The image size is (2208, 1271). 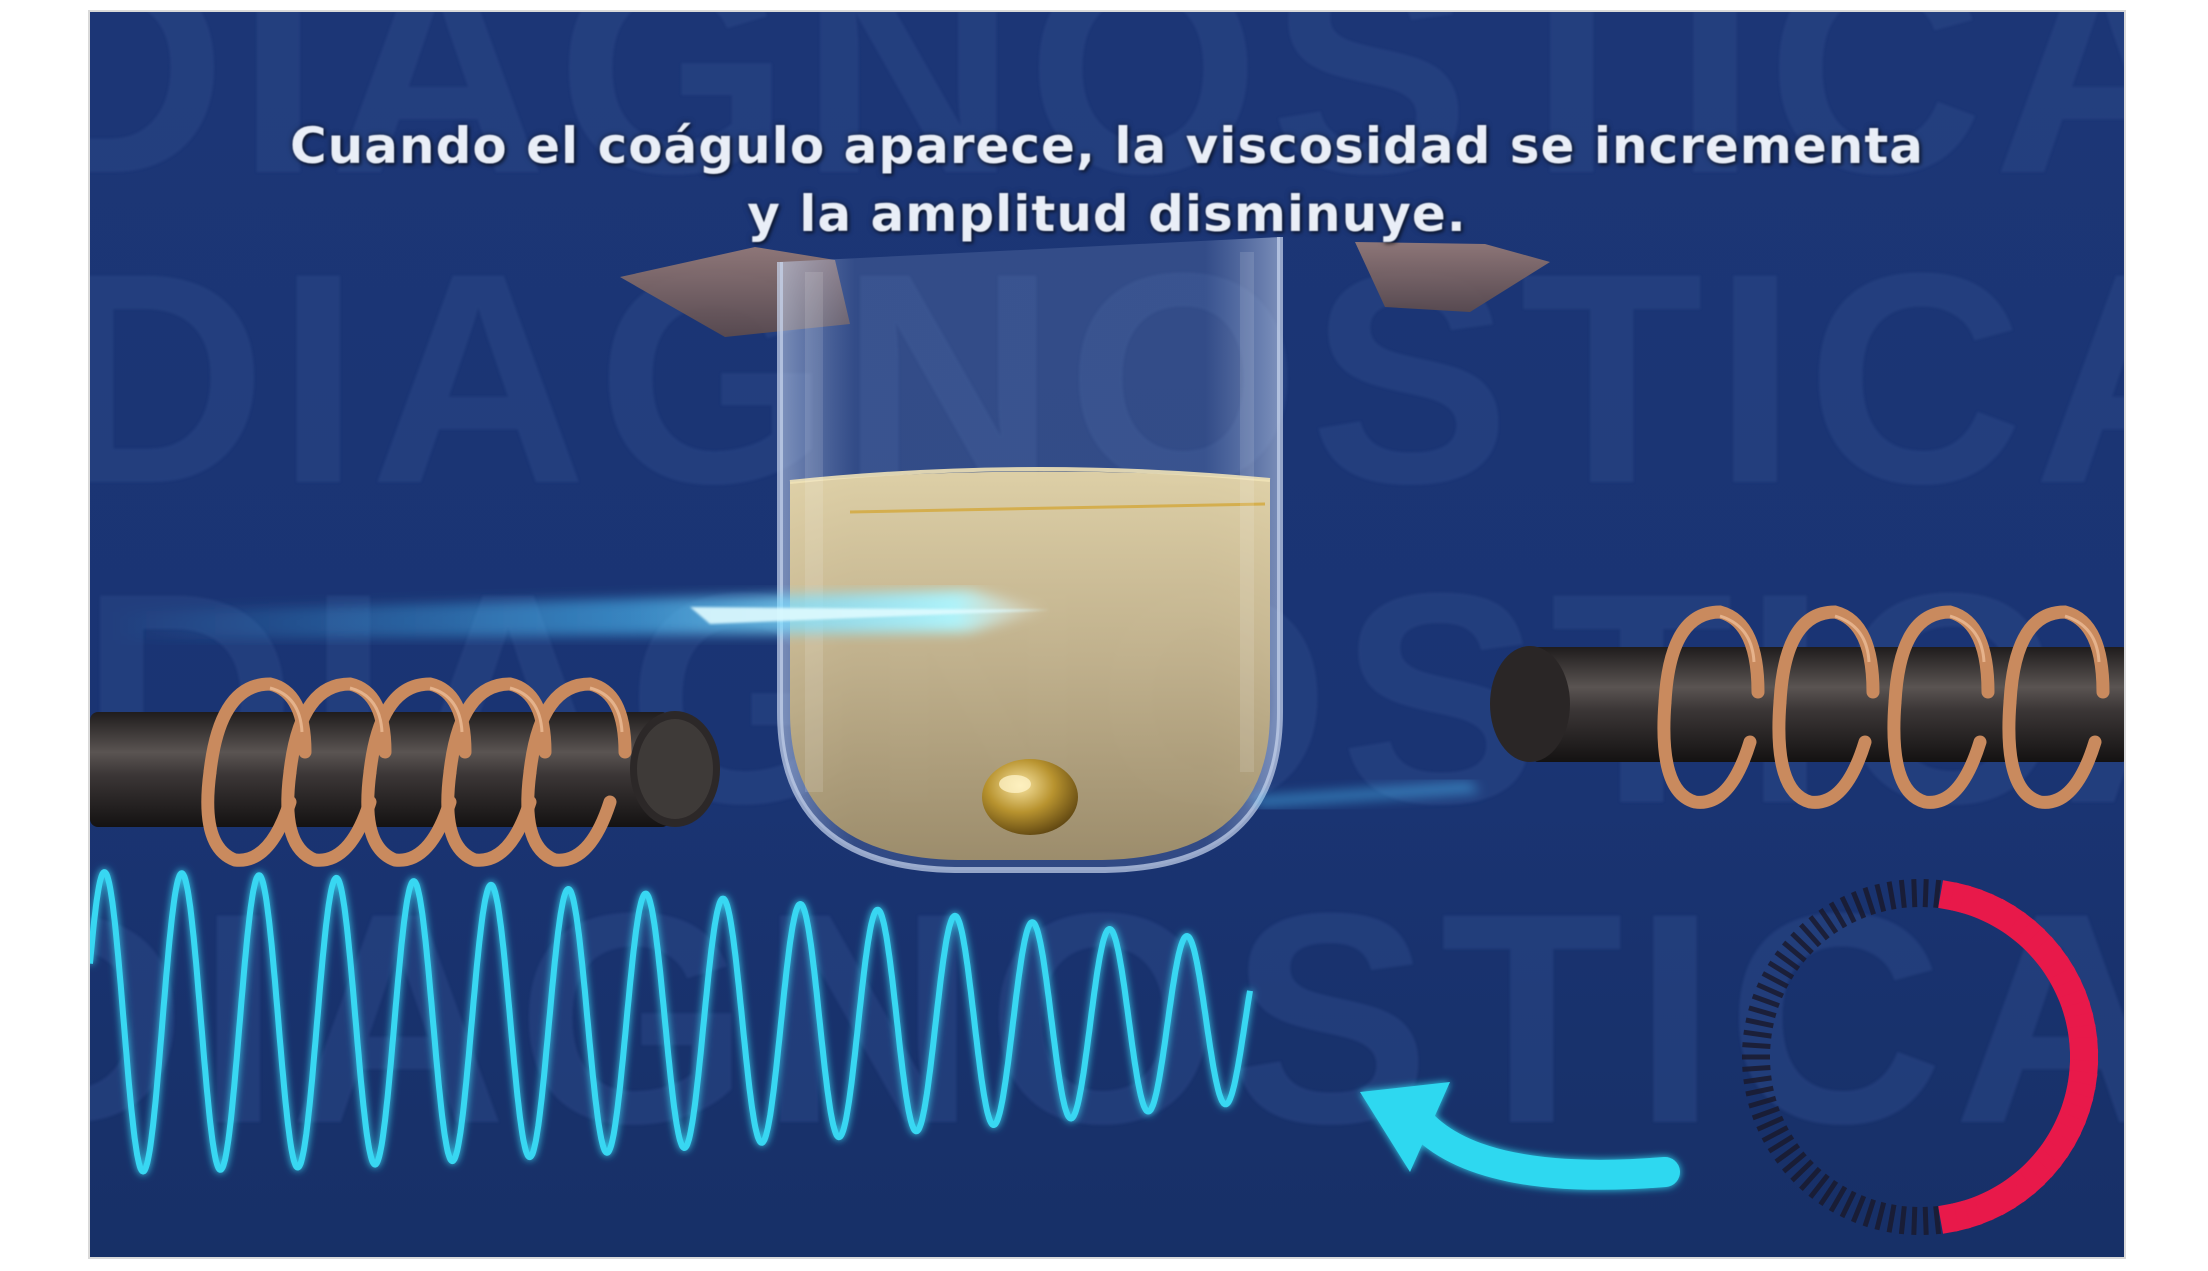 What do you see at coordinates (580, 615) in the screenshot?
I see `light-beam` at bounding box center [580, 615].